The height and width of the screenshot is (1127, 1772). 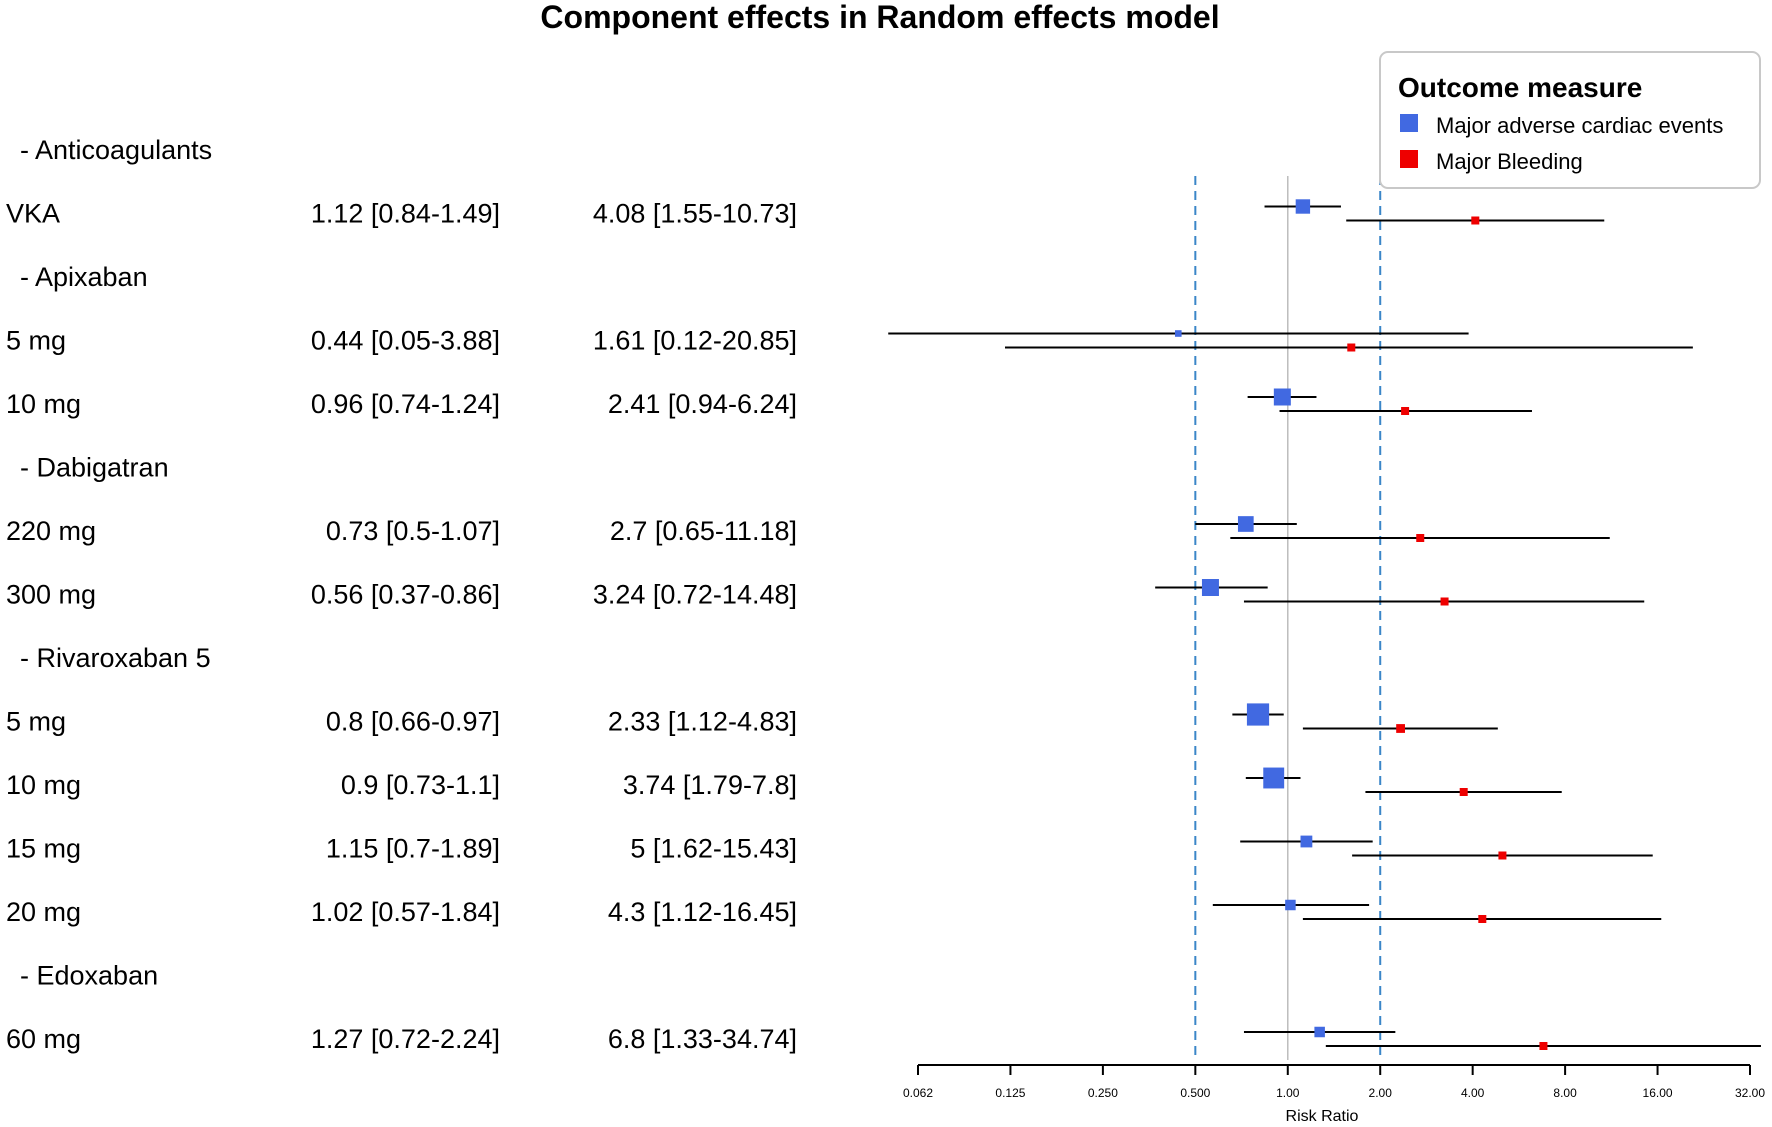 What do you see at coordinates (918, 1093) in the screenshot?
I see `x-tick-label: 0.062` at bounding box center [918, 1093].